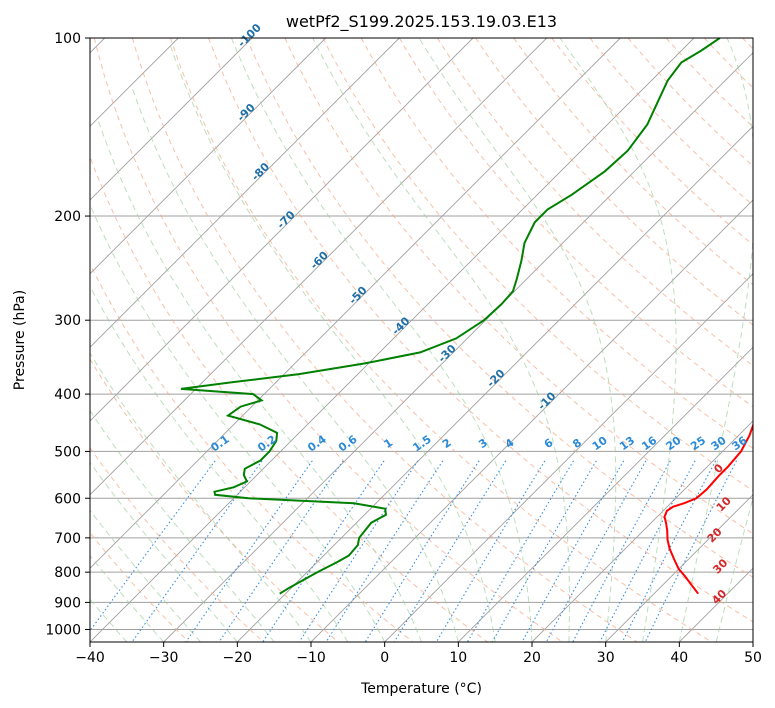 The height and width of the screenshot is (708, 775). I want to click on y-tick-label-8: 900, so click(67, 603).